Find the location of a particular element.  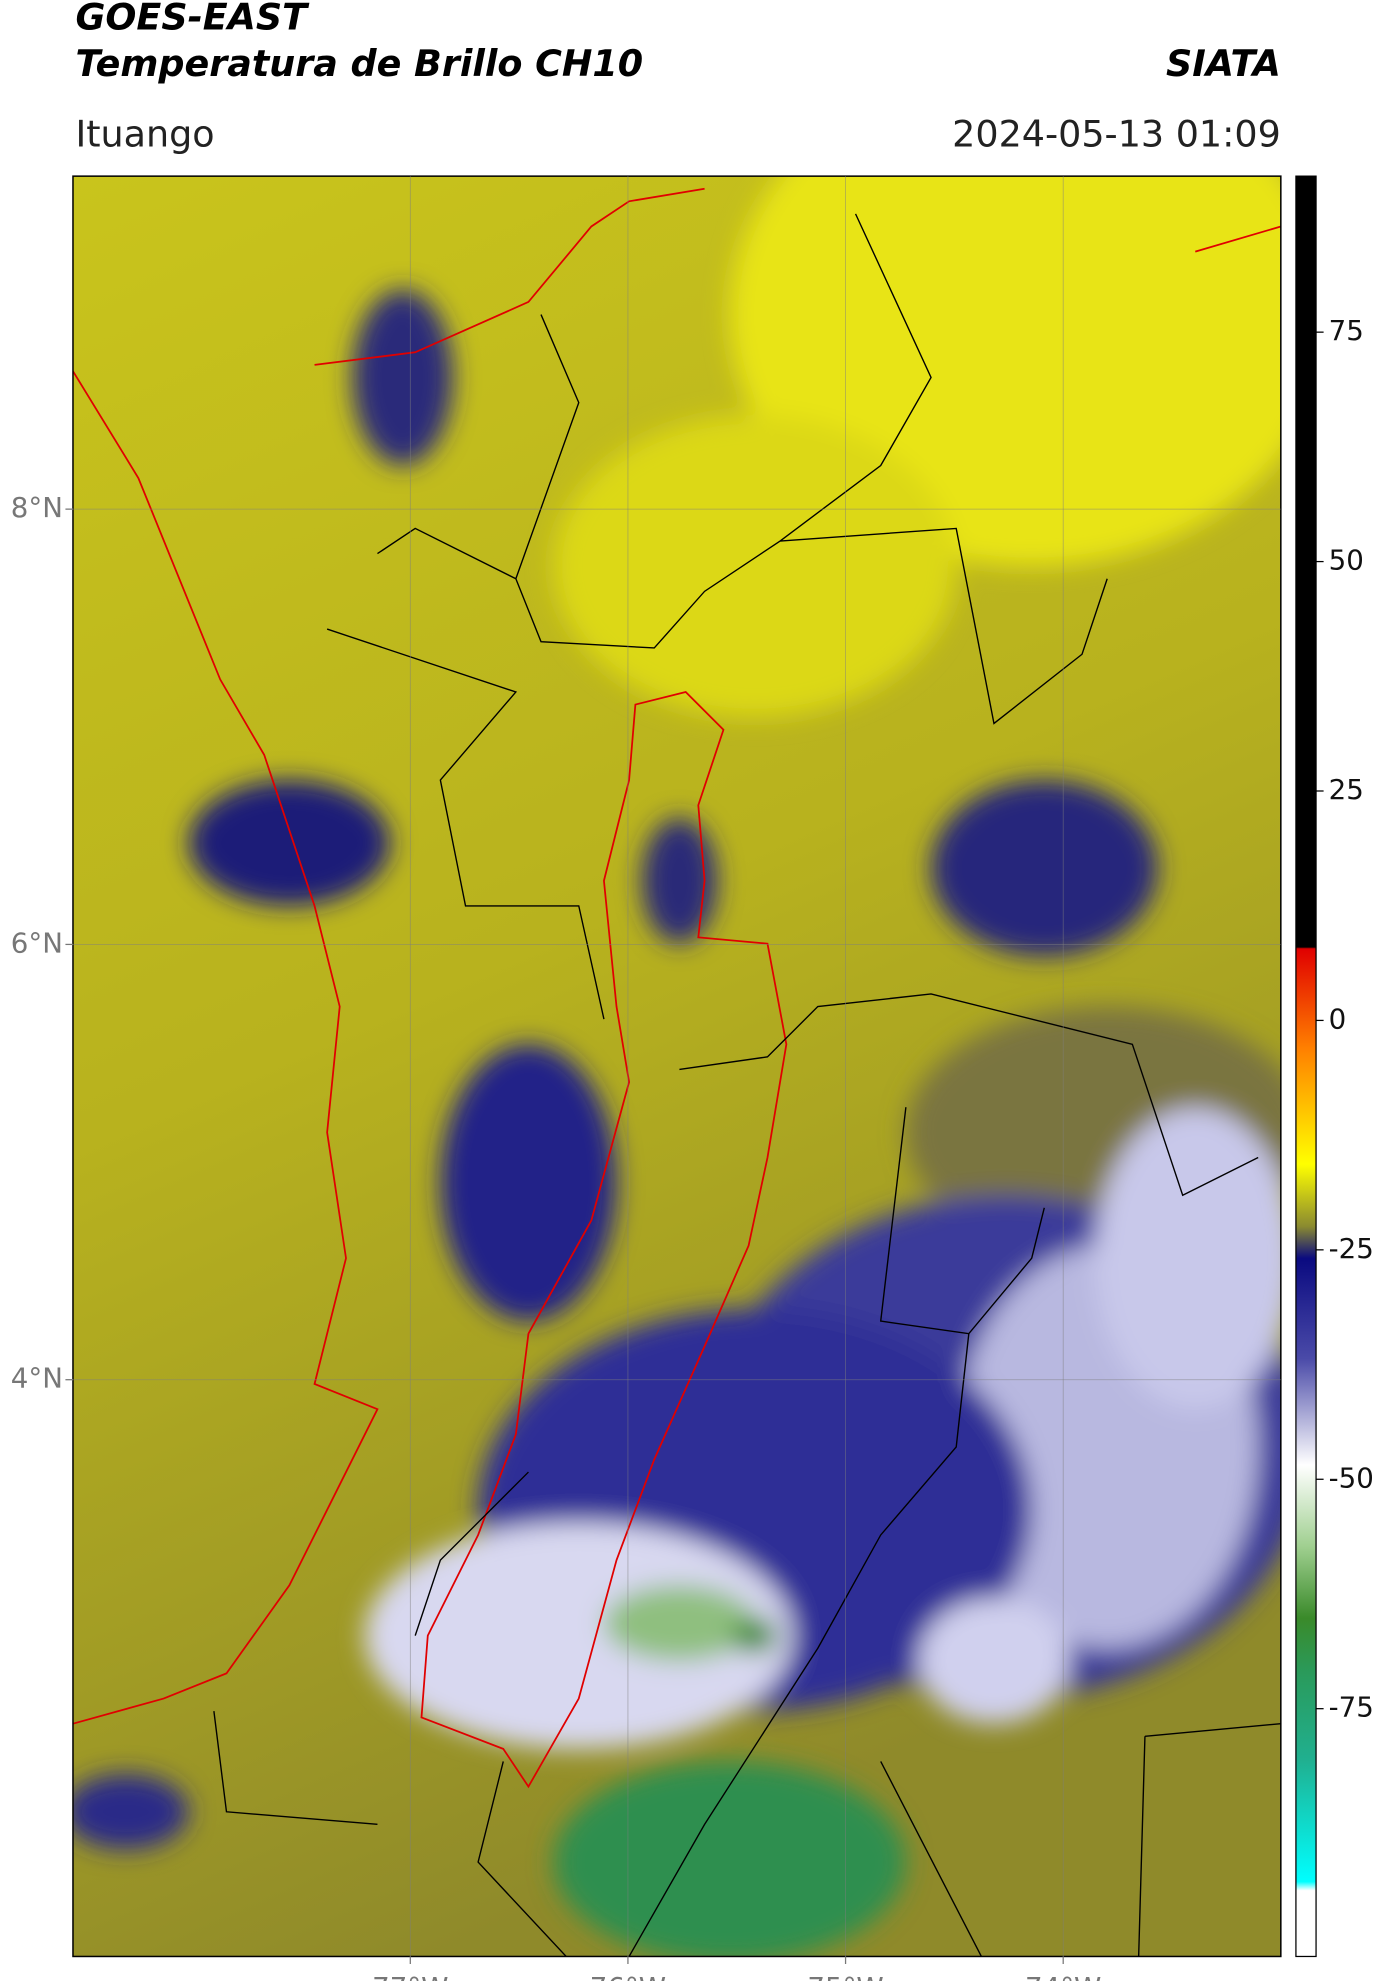

x-tick-label: 76°W is located at coordinates (628, 1976).